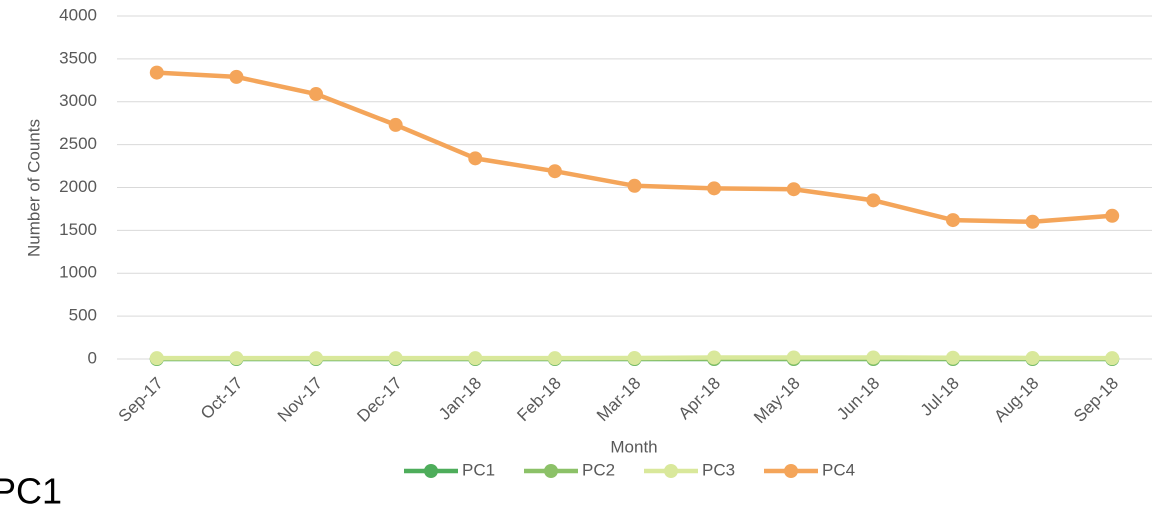 Image resolution: width=1152 pixels, height=511 pixels. I want to click on y-tick-label: 1000, so click(78, 272).